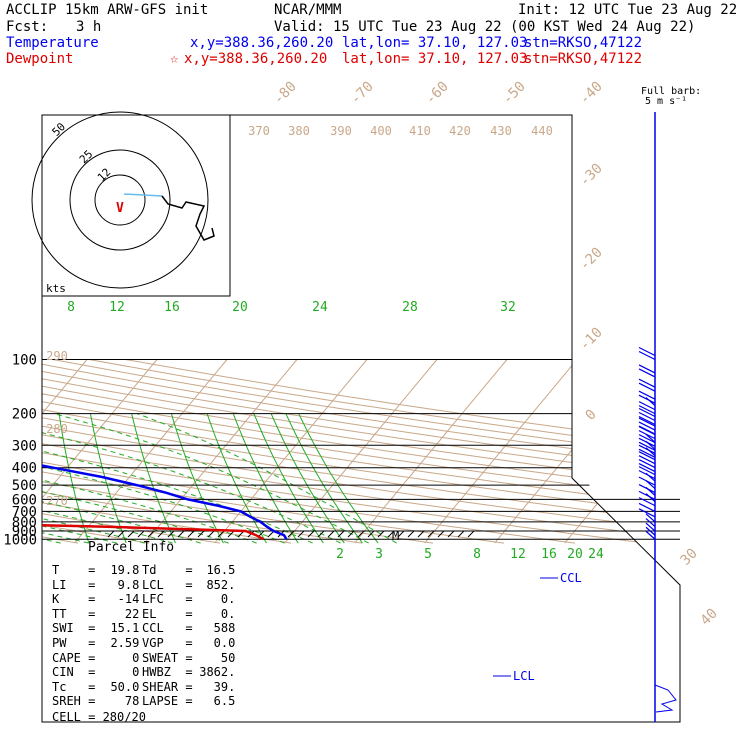 The width and height of the screenshot is (740, 740). Describe the element at coordinates (74, 613) in the screenshot. I see `parcel-key: TT =` at that location.